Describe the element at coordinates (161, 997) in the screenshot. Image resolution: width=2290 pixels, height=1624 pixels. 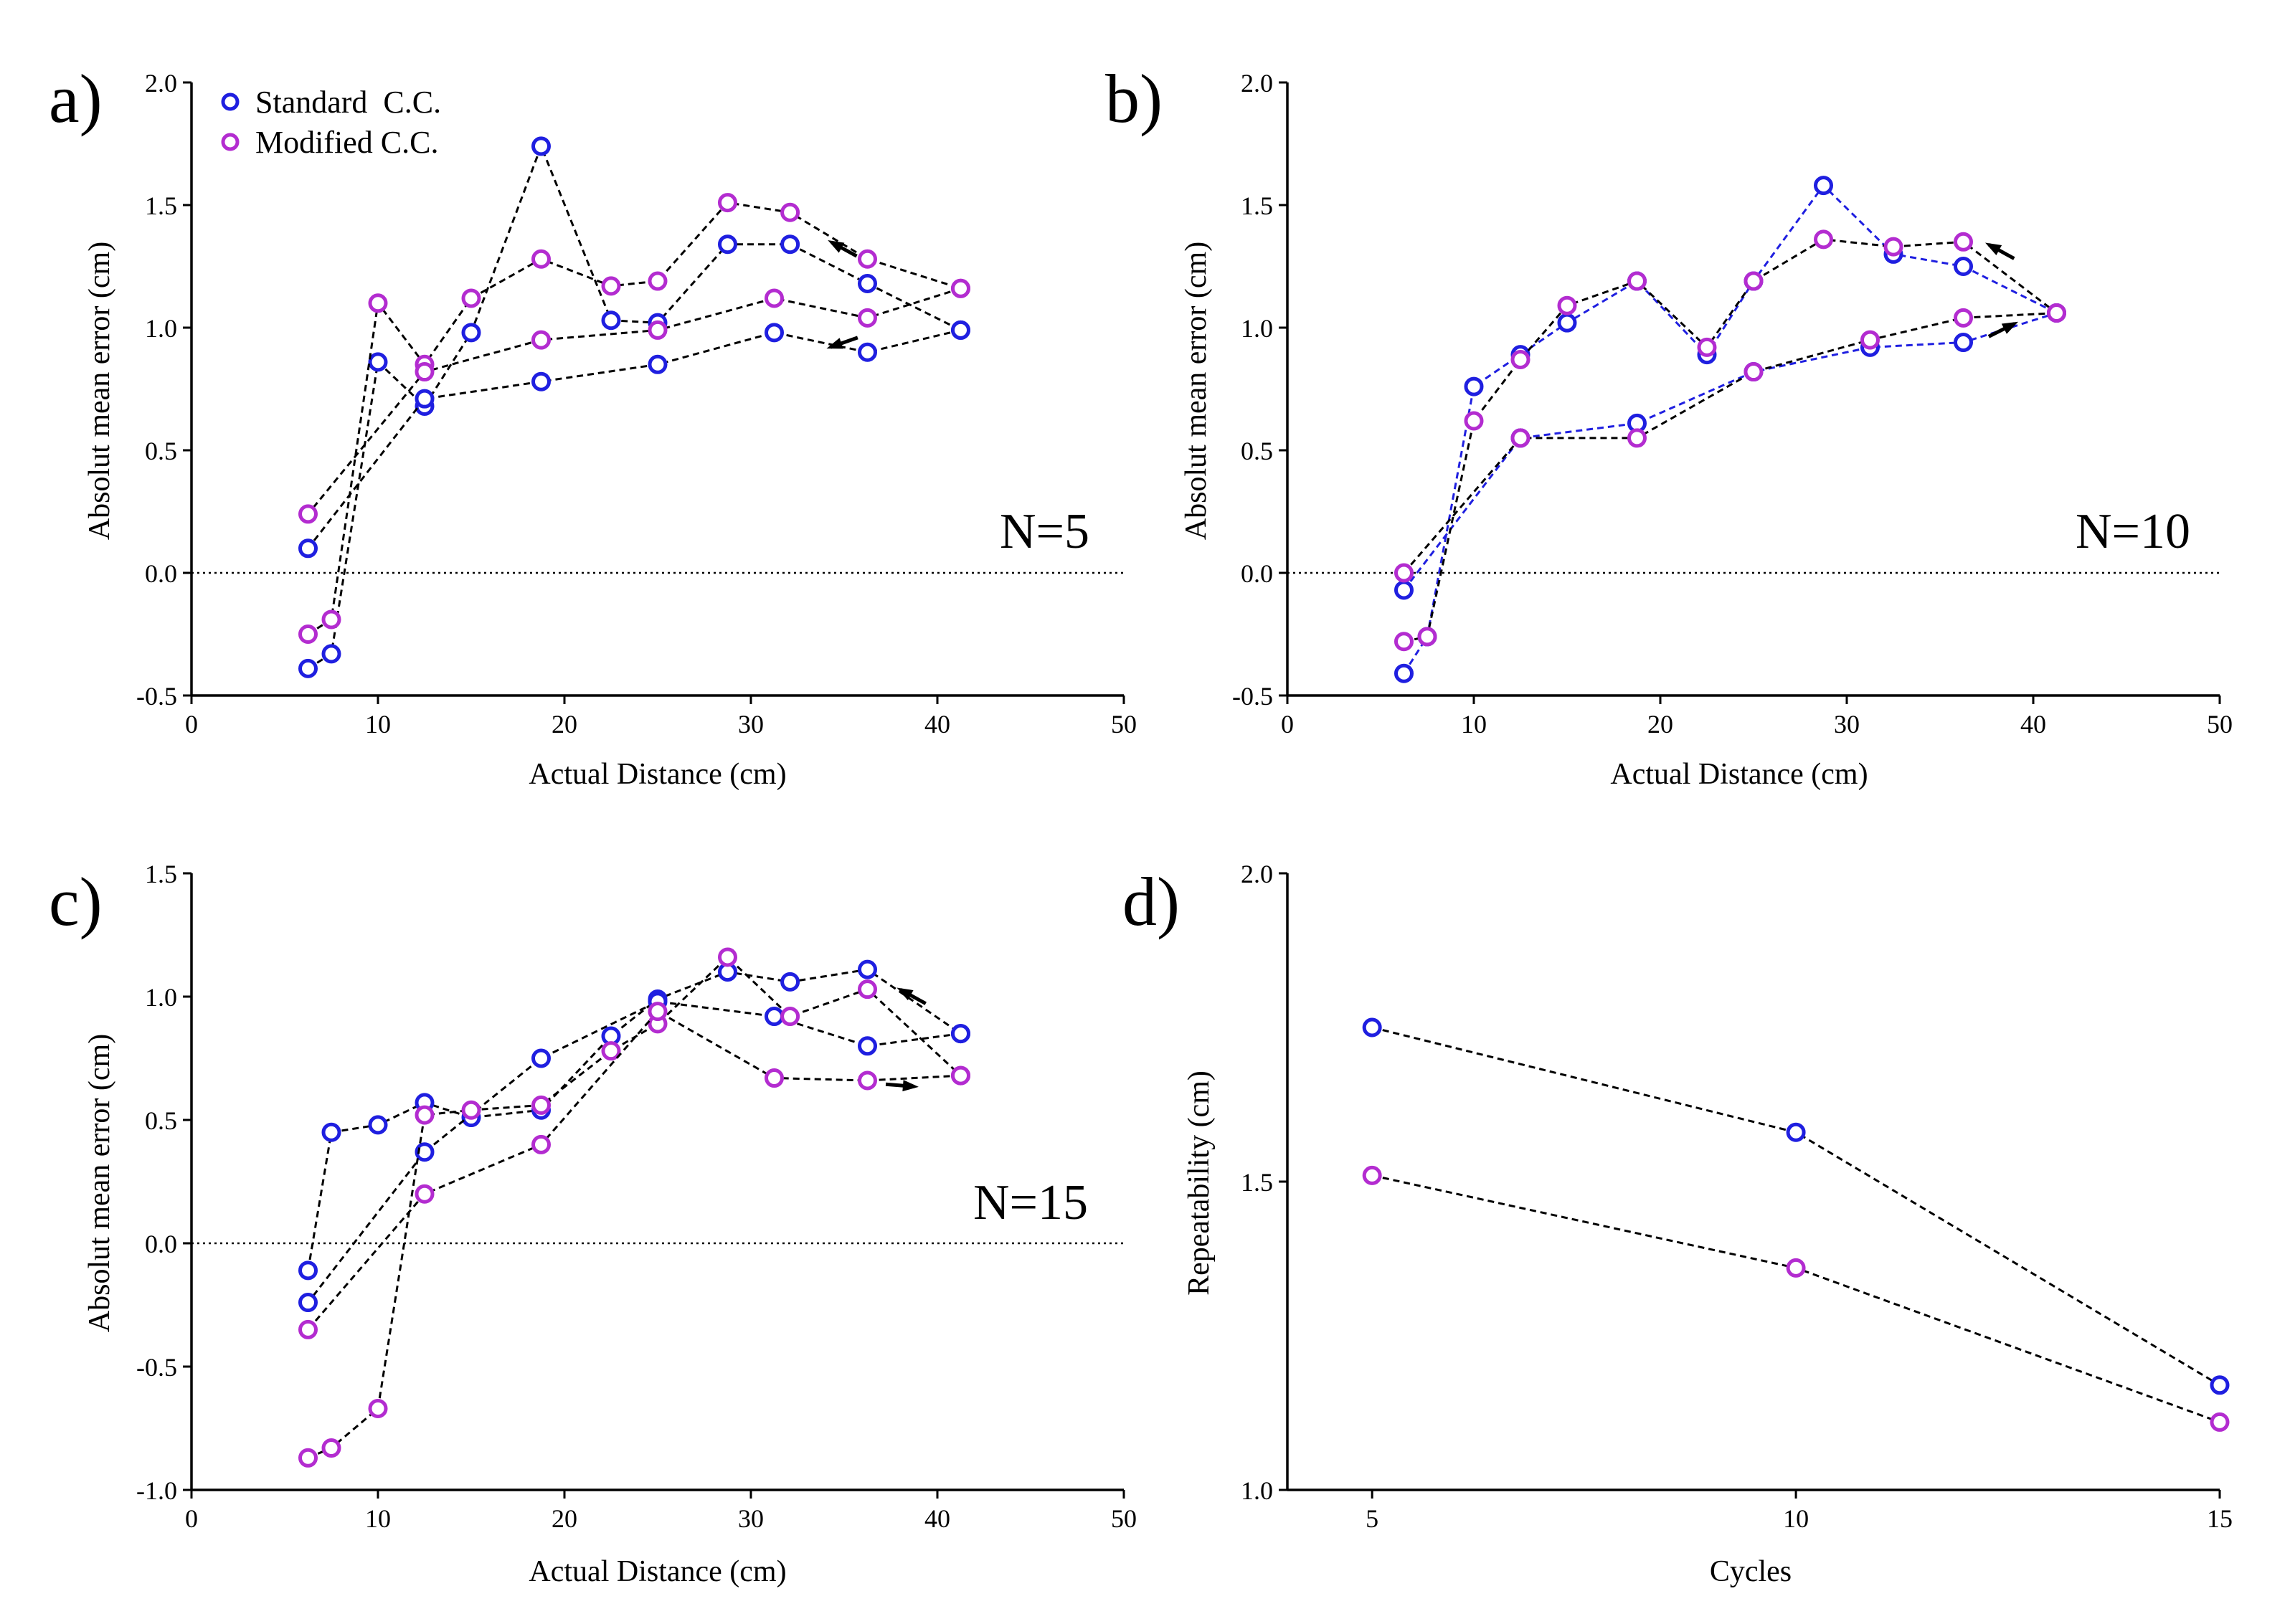
I see `y-tick-label: 1.0` at that location.